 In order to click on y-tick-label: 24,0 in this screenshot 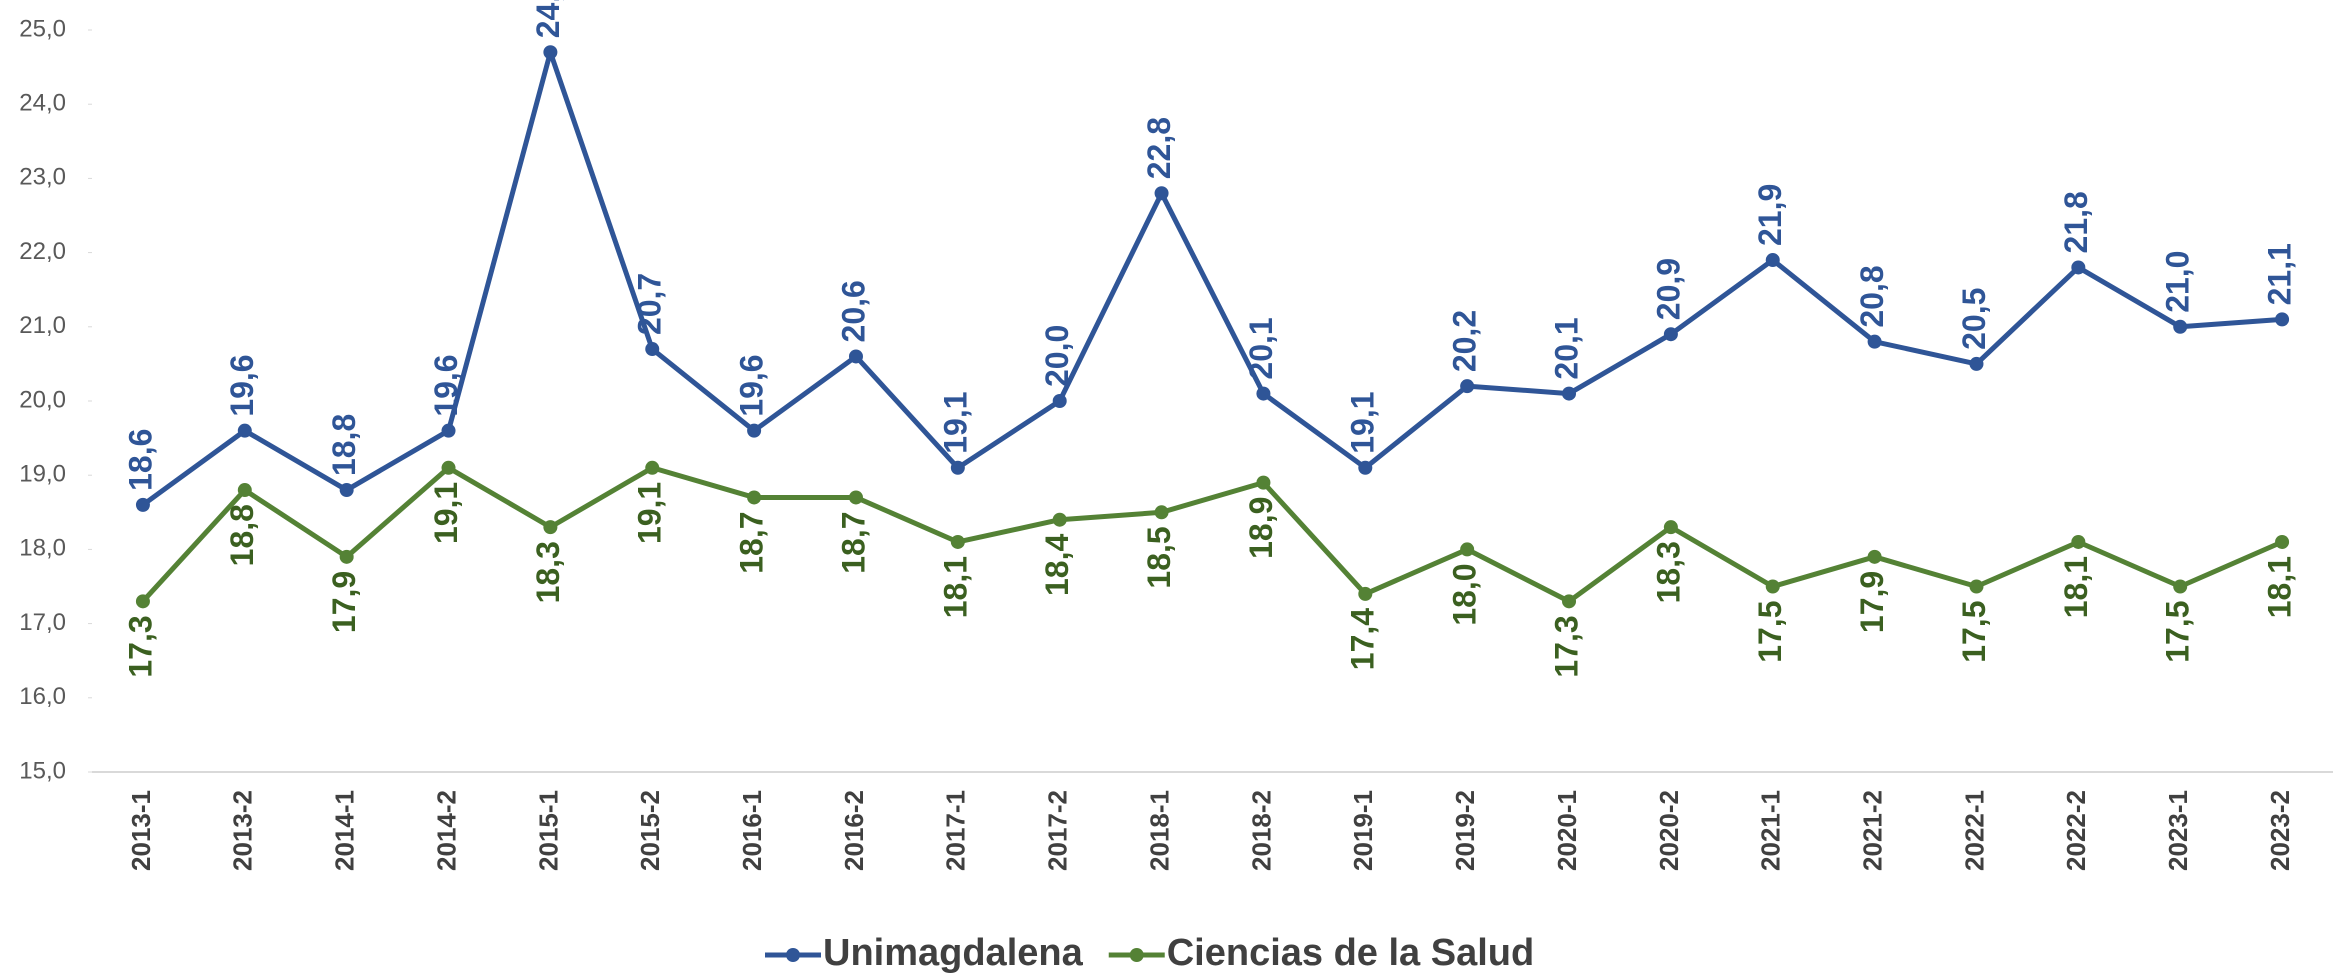, I will do `click(42, 103)`.